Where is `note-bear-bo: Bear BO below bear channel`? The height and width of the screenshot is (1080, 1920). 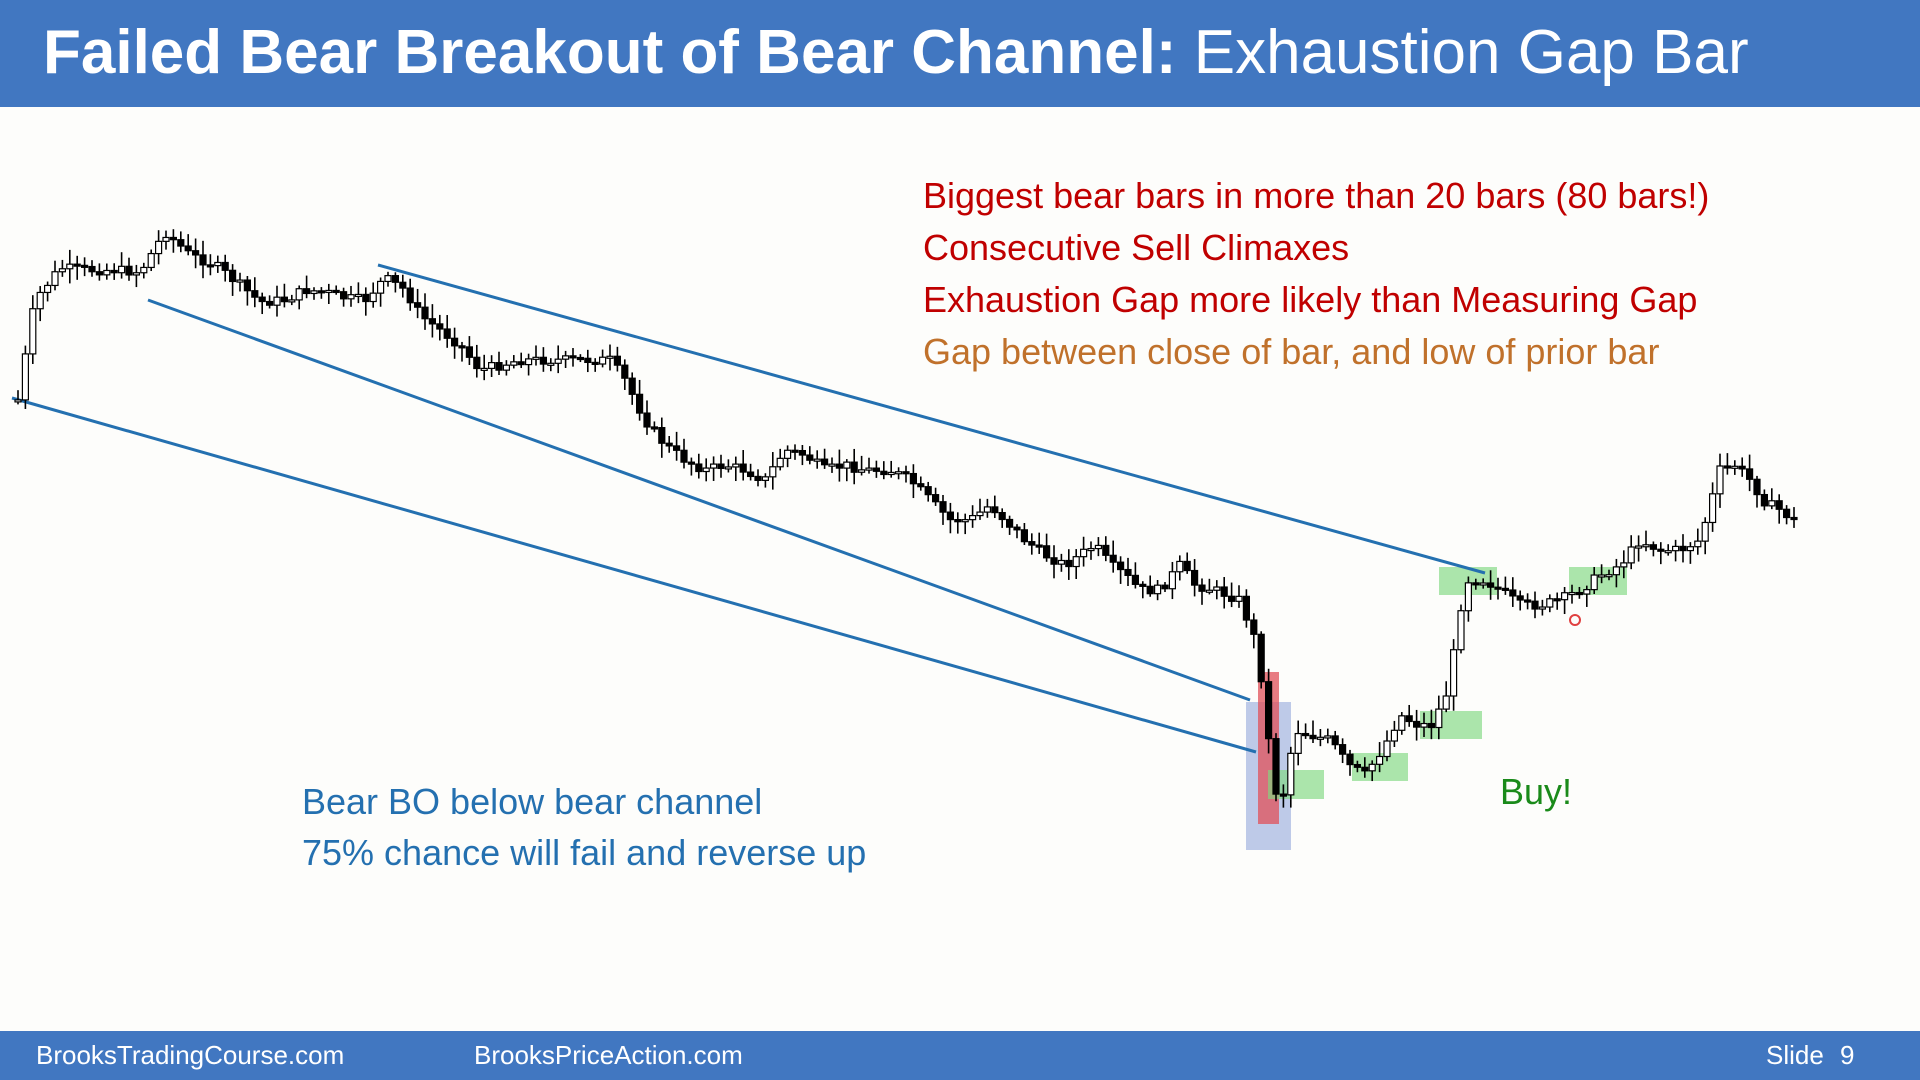 note-bear-bo: Bear BO below bear channel is located at coordinates (532, 801).